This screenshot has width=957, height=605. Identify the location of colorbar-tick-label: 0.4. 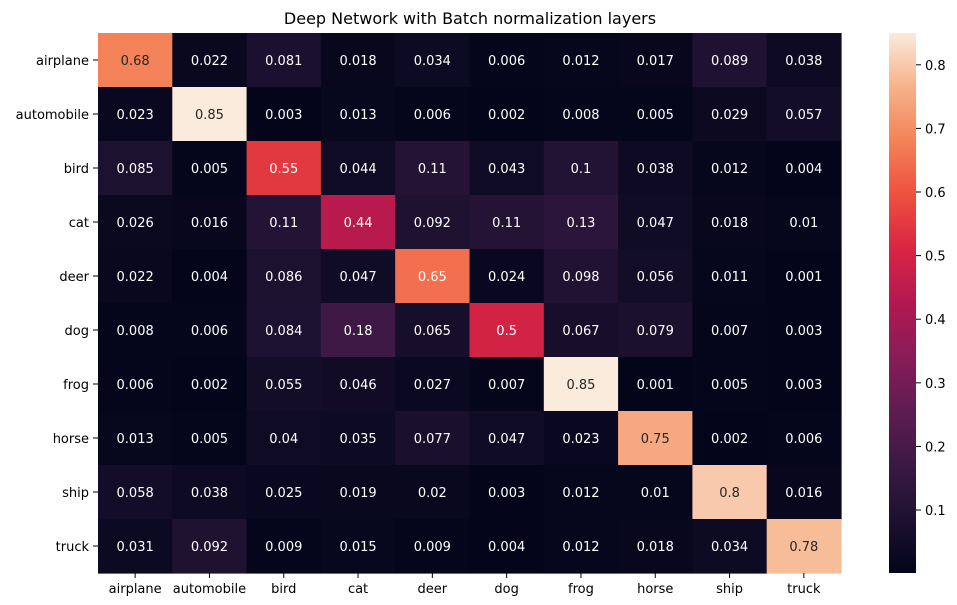
(935, 320).